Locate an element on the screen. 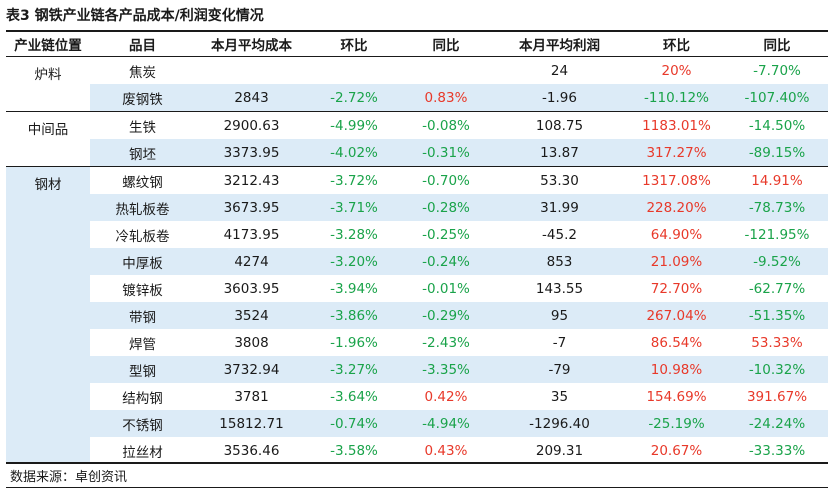 The width and height of the screenshot is (834, 498). cell-cost-mom: -3.94% is located at coordinates (354, 288).